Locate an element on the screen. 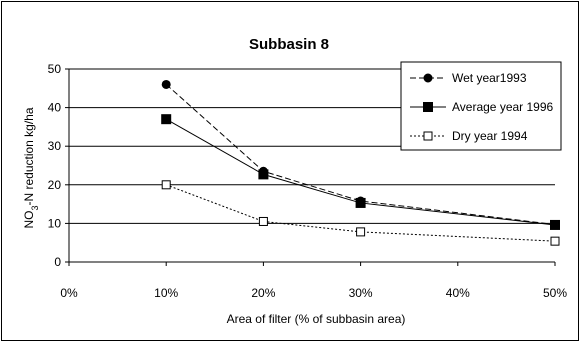 This screenshot has width=582, height=344. y-axis-label-sub: 3 is located at coordinates (35, 208).